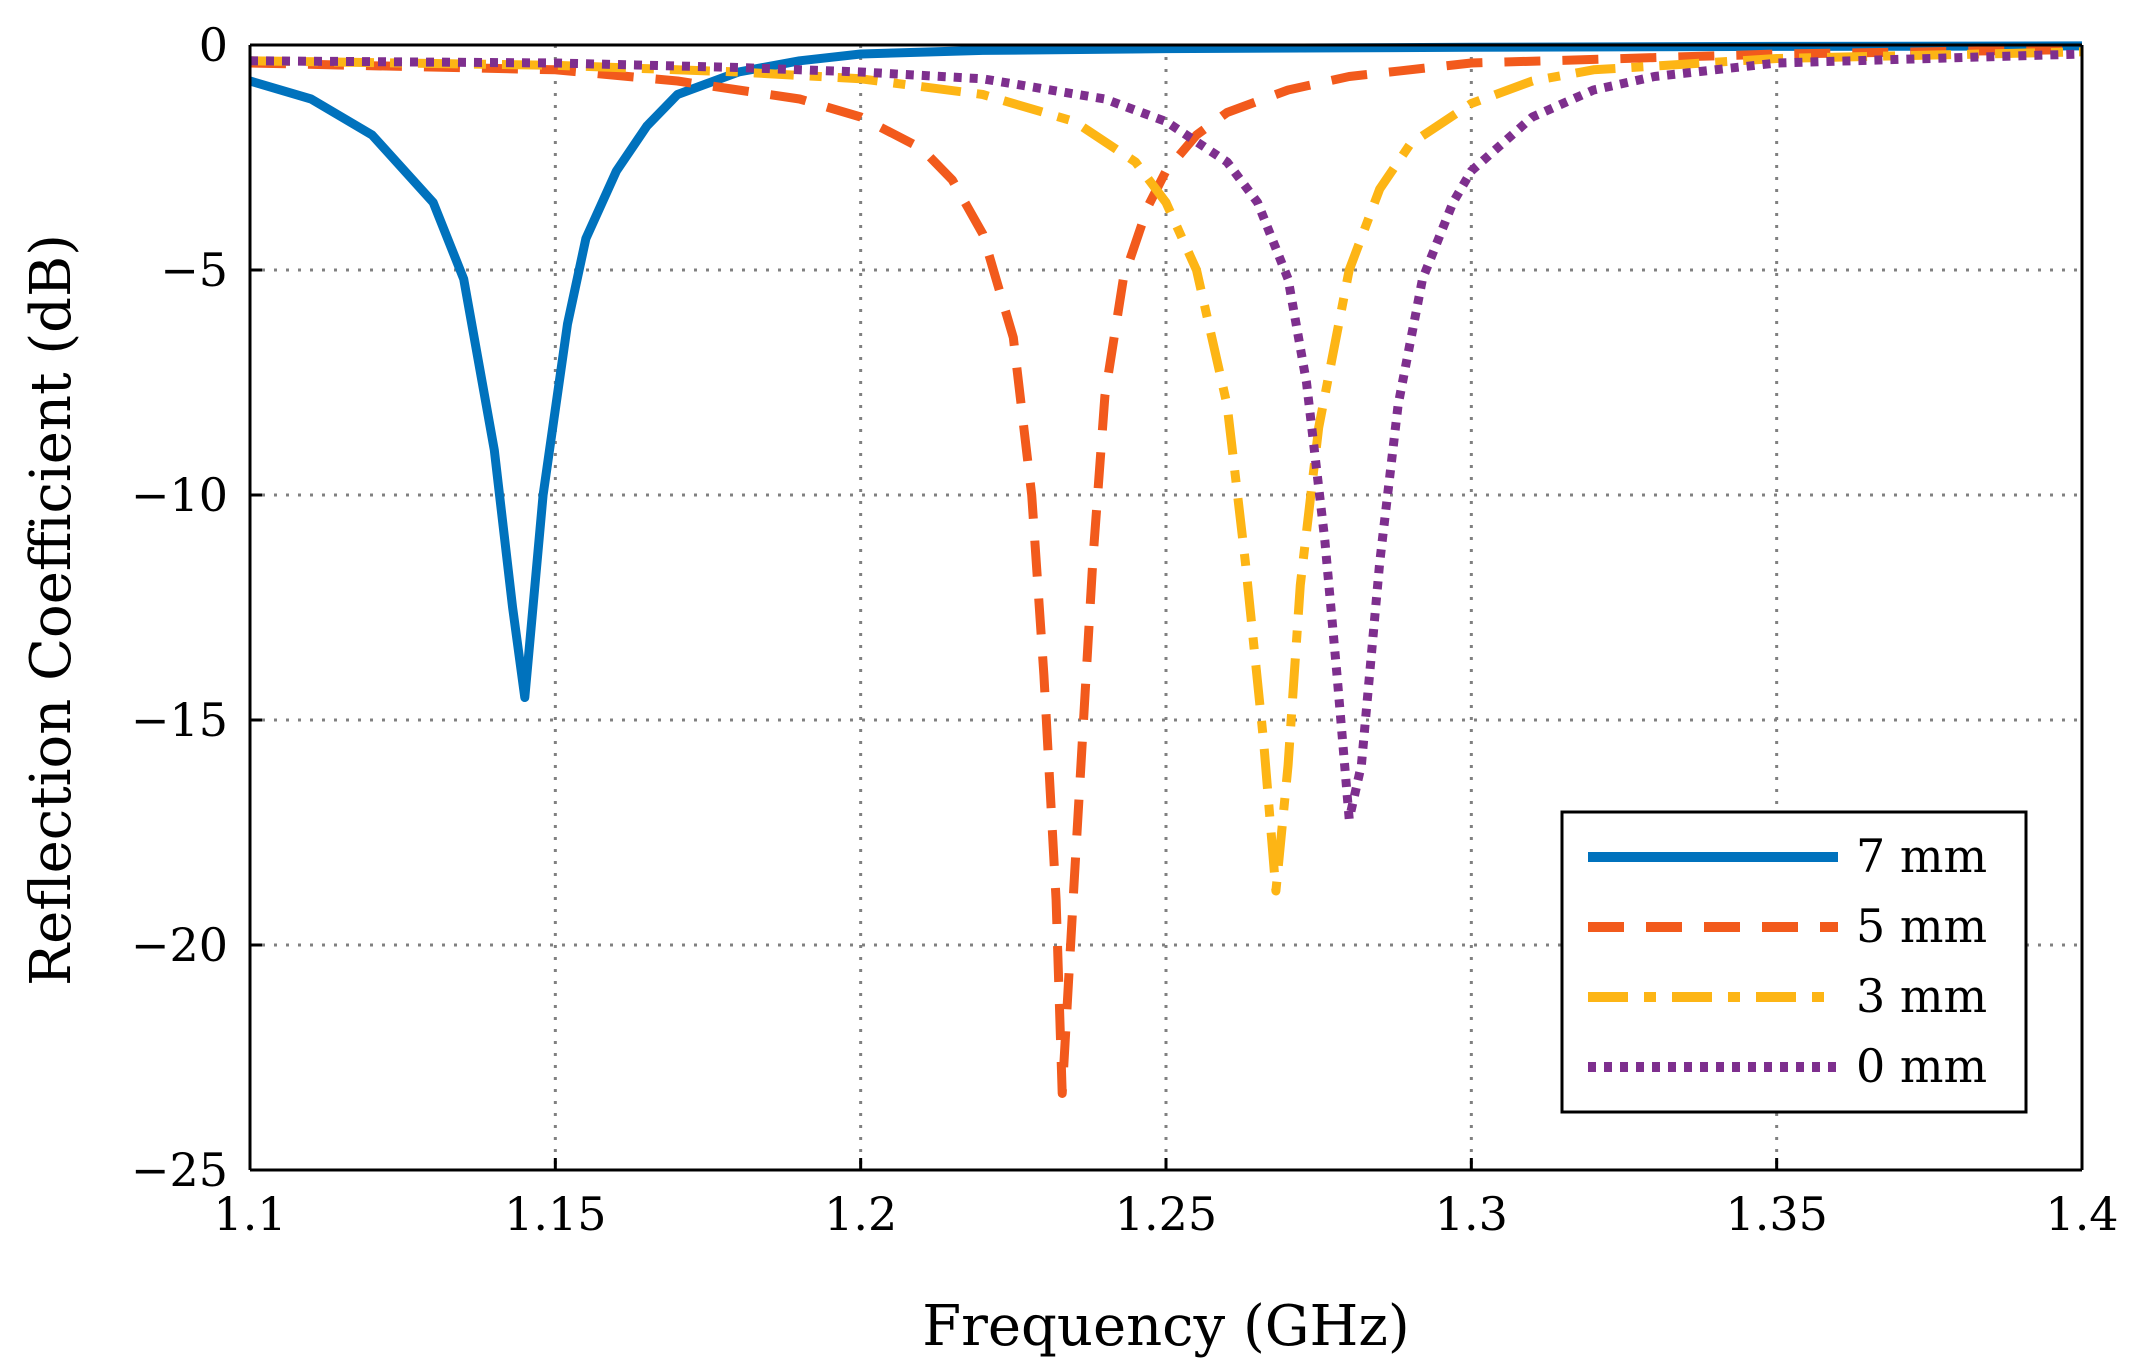 The height and width of the screenshot is (1372, 2144). Describe the element at coordinates (51, 610) in the screenshot. I see `y-axis-title: Reflection Coefficient (dB)` at that location.